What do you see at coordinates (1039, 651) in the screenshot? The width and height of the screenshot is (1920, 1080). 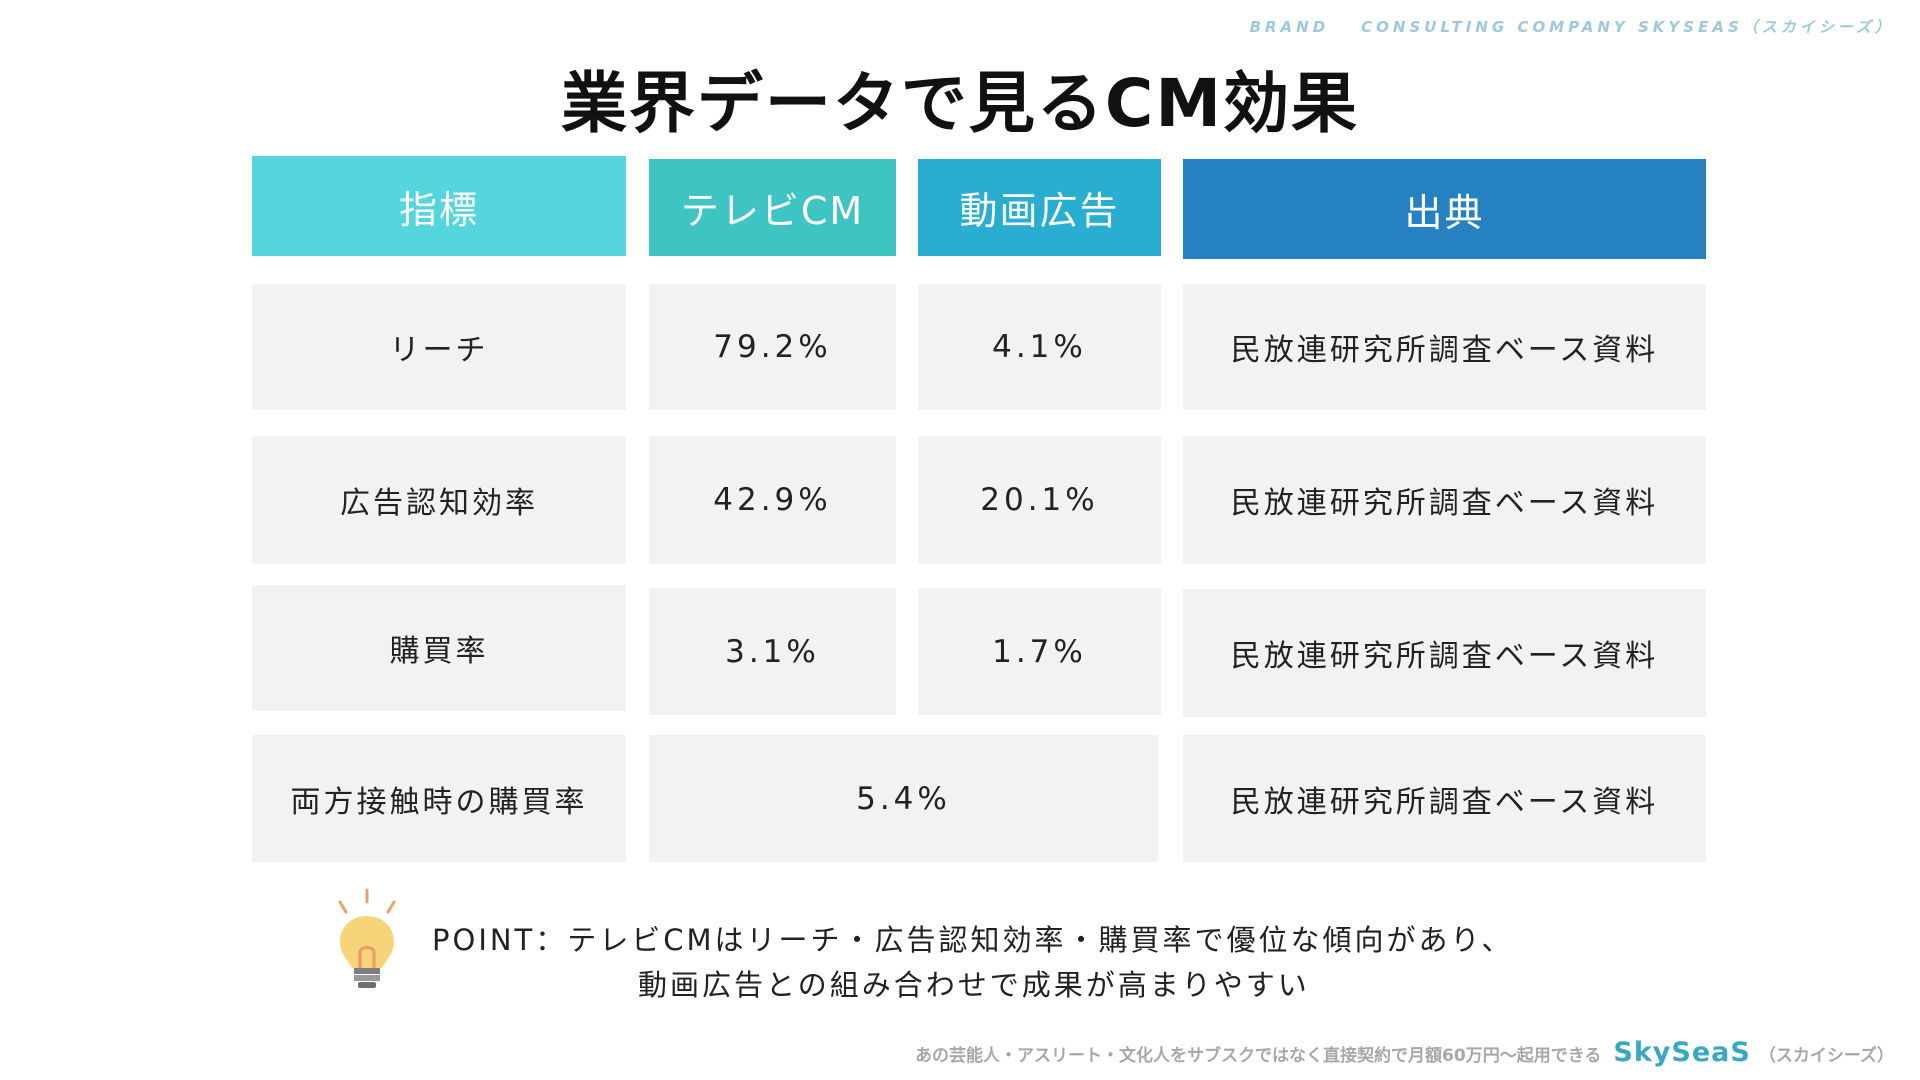 I see `row-purchase-video: 1.7%` at bounding box center [1039, 651].